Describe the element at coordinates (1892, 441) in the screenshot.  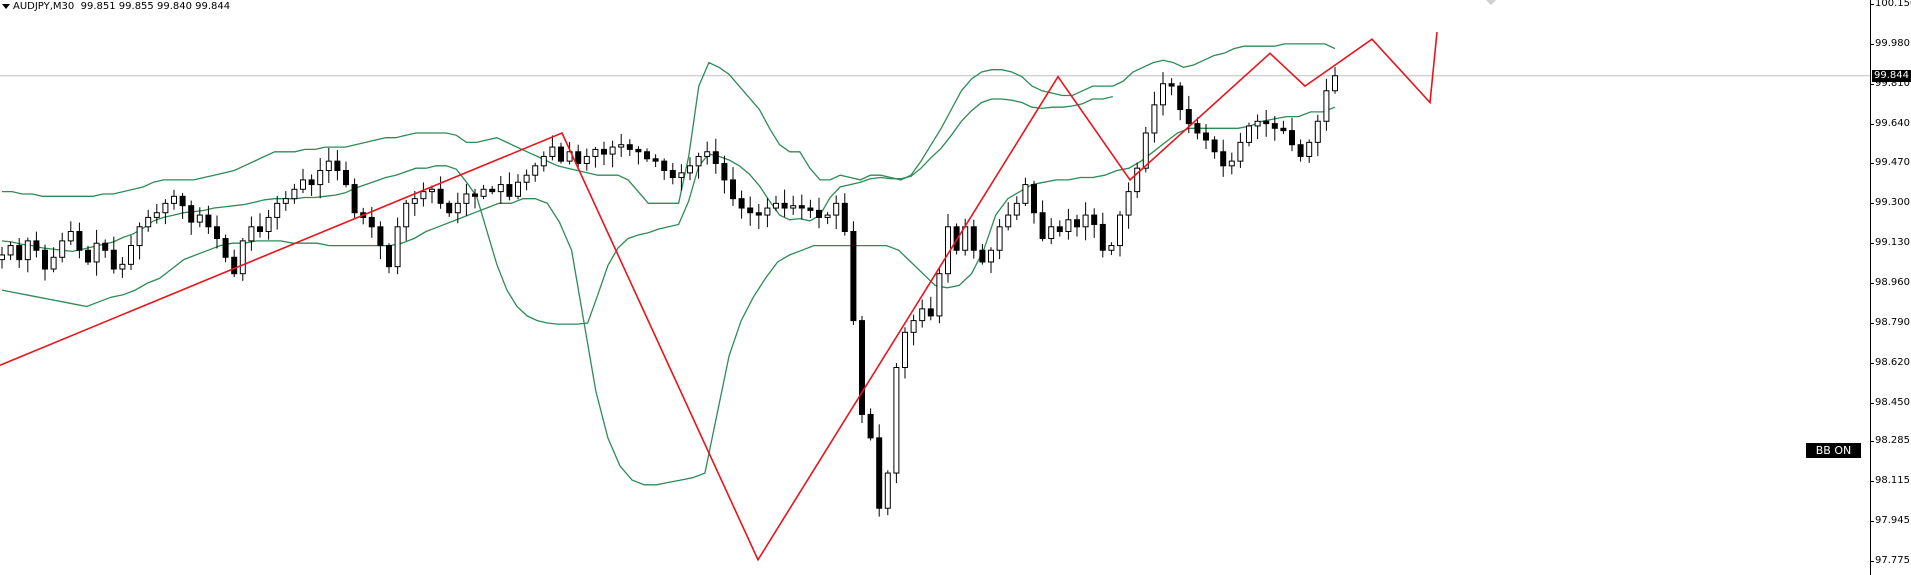
I see `price-tick-label: 98.285` at that location.